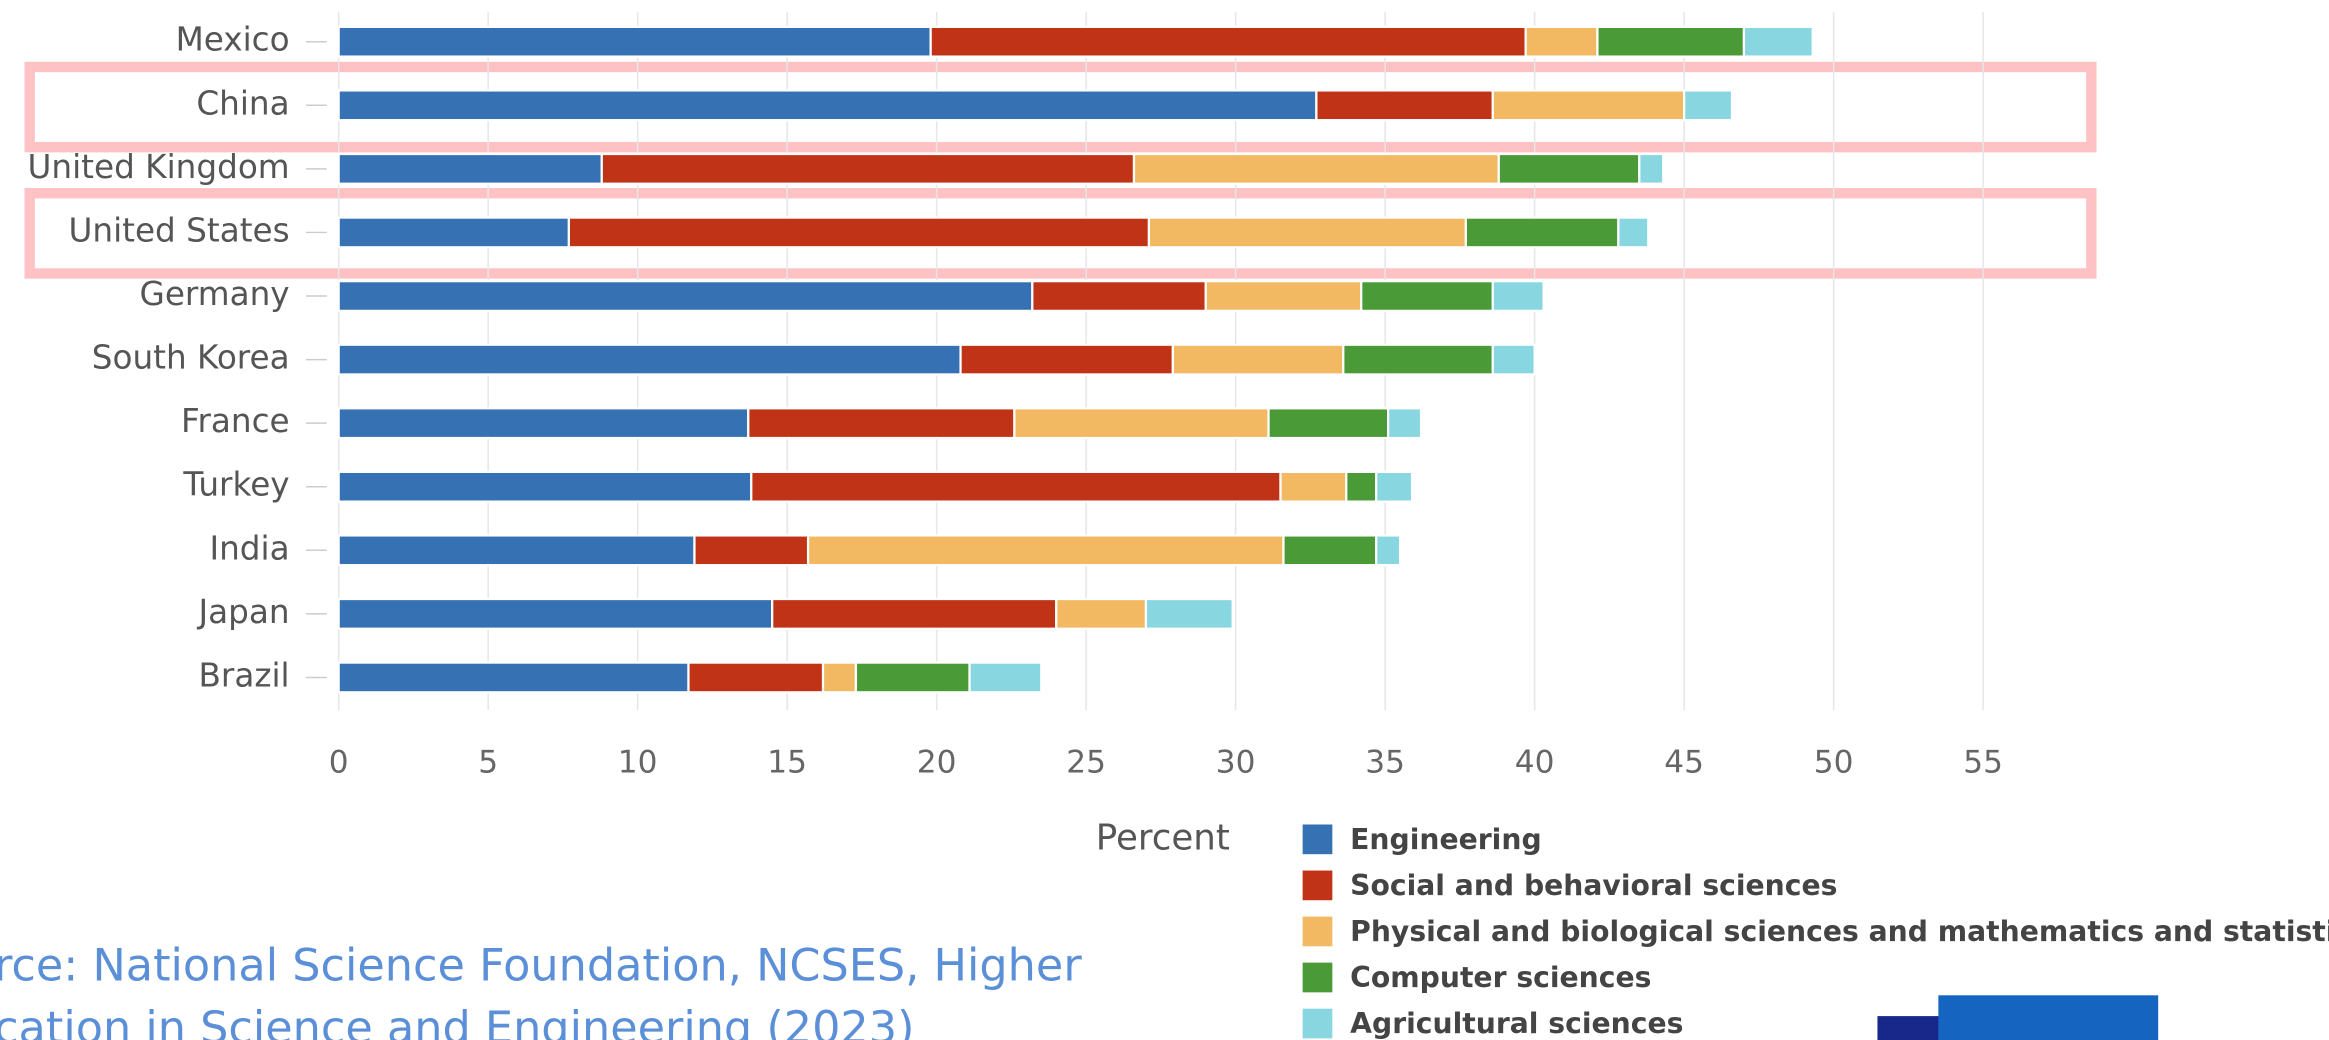 This screenshot has height=1040, width=2329. I want to click on y-tick-label: United Kingdom, so click(159, 167).